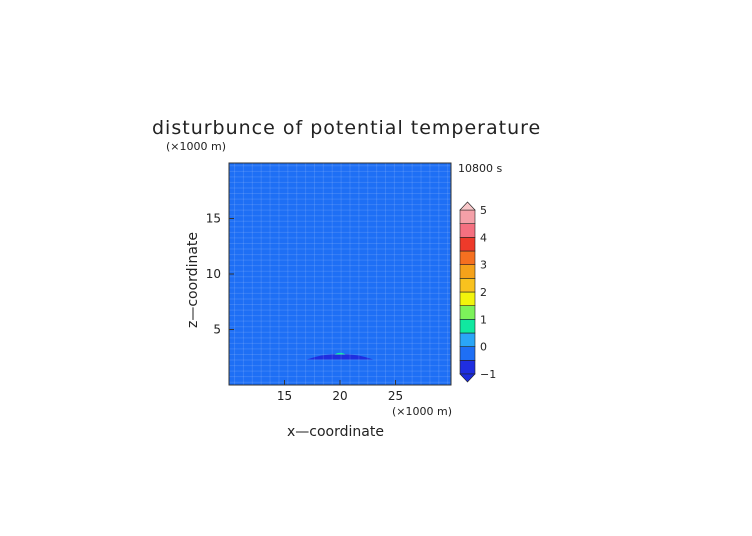 The width and height of the screenshot is (752, 536). Describe the element at coordinates (480, 168) in the screenshot. I see `time-label: 10800 s` at that location.